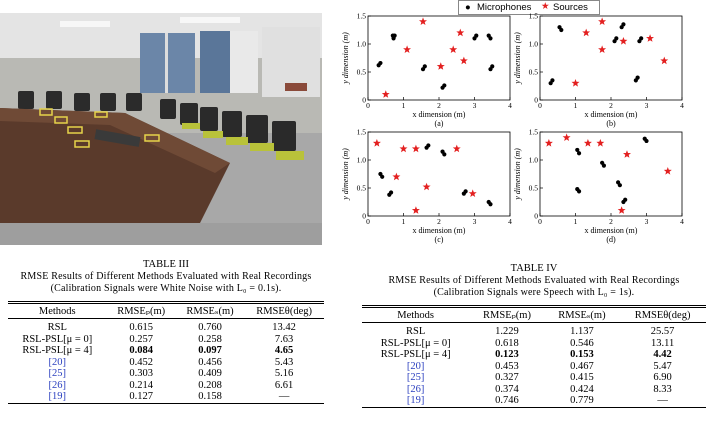 The image size is (710, 426). I want to click on table-cell: 0.415, so click(582, 377).